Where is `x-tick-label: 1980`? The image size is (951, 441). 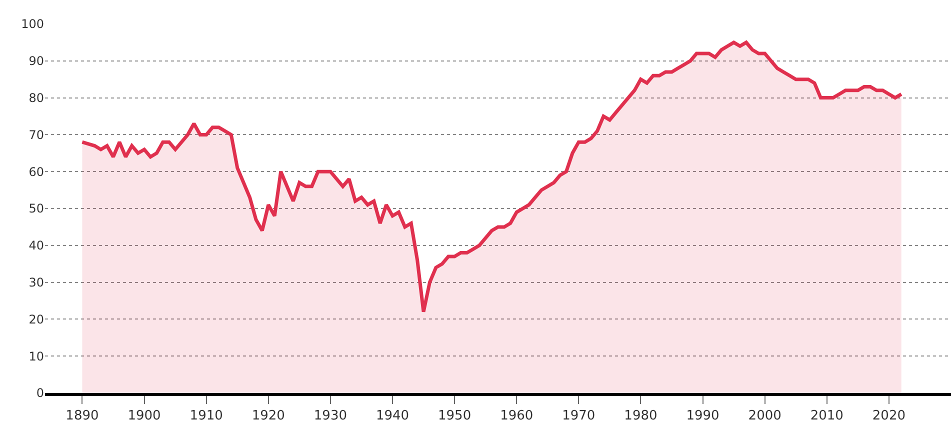 x-tick-label: 1980 is located at coordinates (641, 416).